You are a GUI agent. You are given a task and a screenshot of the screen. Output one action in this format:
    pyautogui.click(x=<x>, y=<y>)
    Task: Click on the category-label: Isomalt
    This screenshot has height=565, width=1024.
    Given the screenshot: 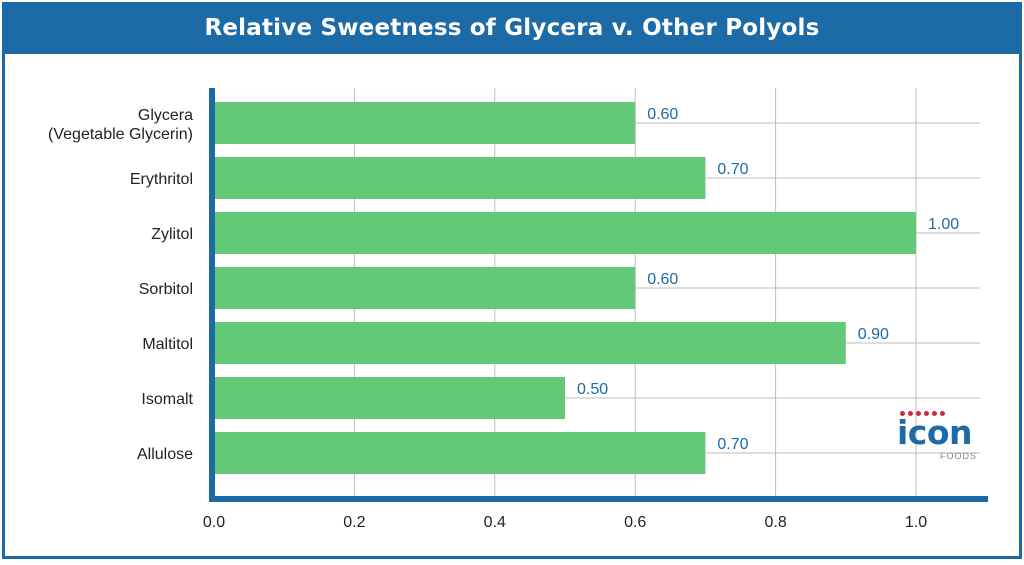 What is the action you would take?
    pyautogui.click(x=167, y=399)
    